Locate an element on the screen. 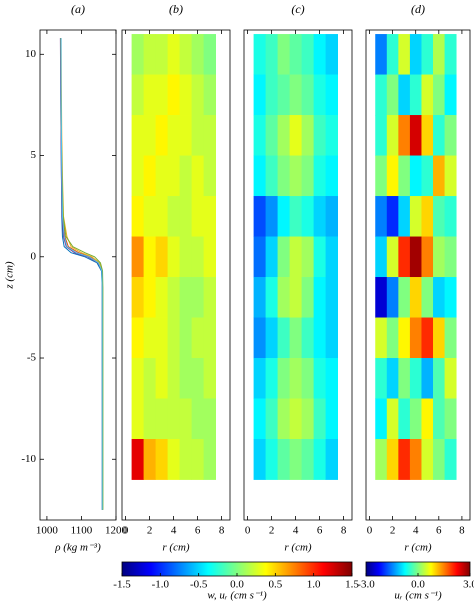 This screenshot has width=474, height=603. x-axis-label: r (cm) is located at coordinates (176, 548).